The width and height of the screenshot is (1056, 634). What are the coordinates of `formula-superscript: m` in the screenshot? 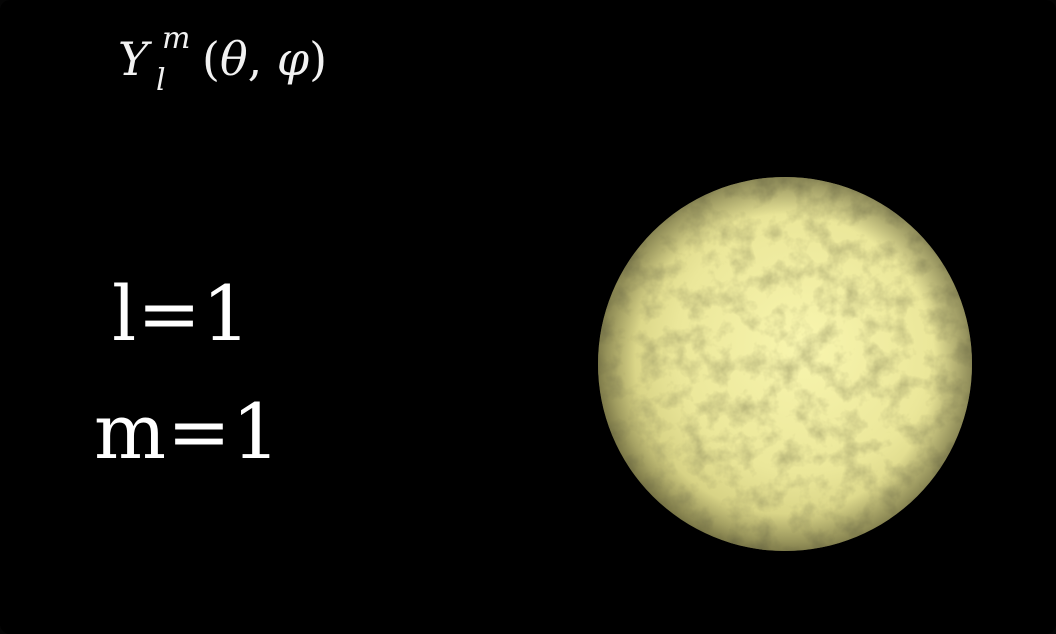 It's located at (176, 38).